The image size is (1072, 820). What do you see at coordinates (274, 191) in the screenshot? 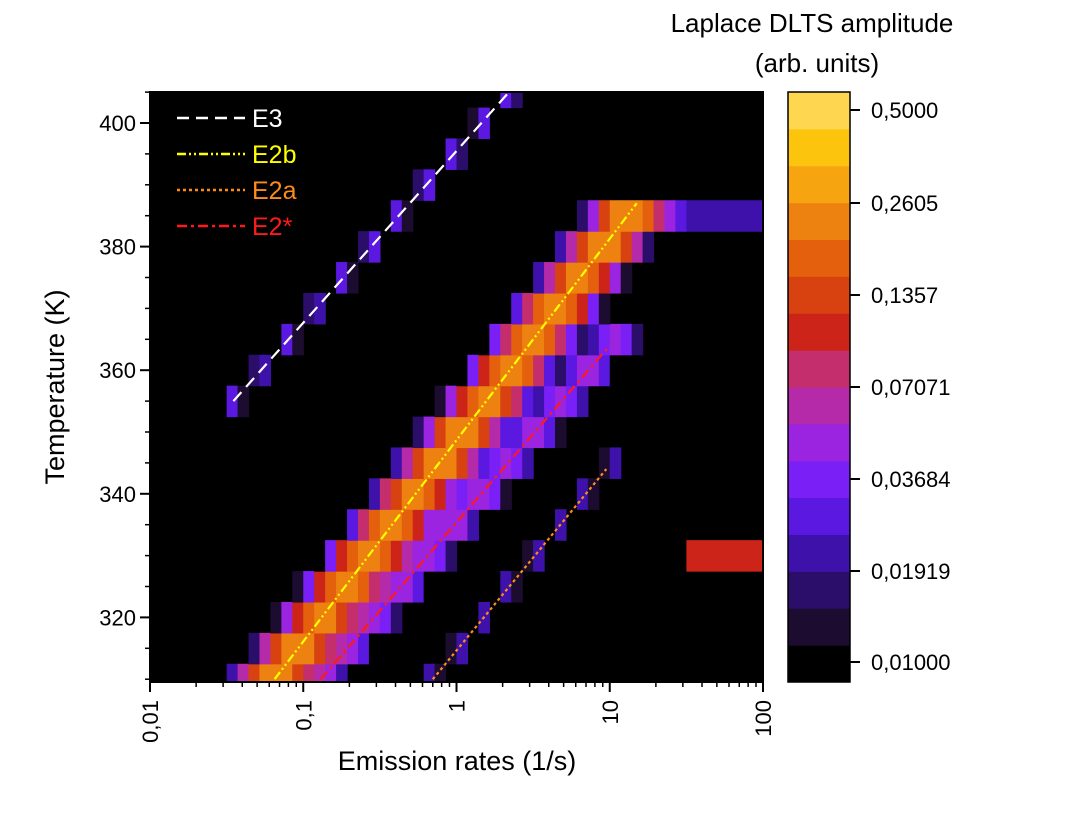
I see `legend-label: E2a` at bounding box center [274, 191].